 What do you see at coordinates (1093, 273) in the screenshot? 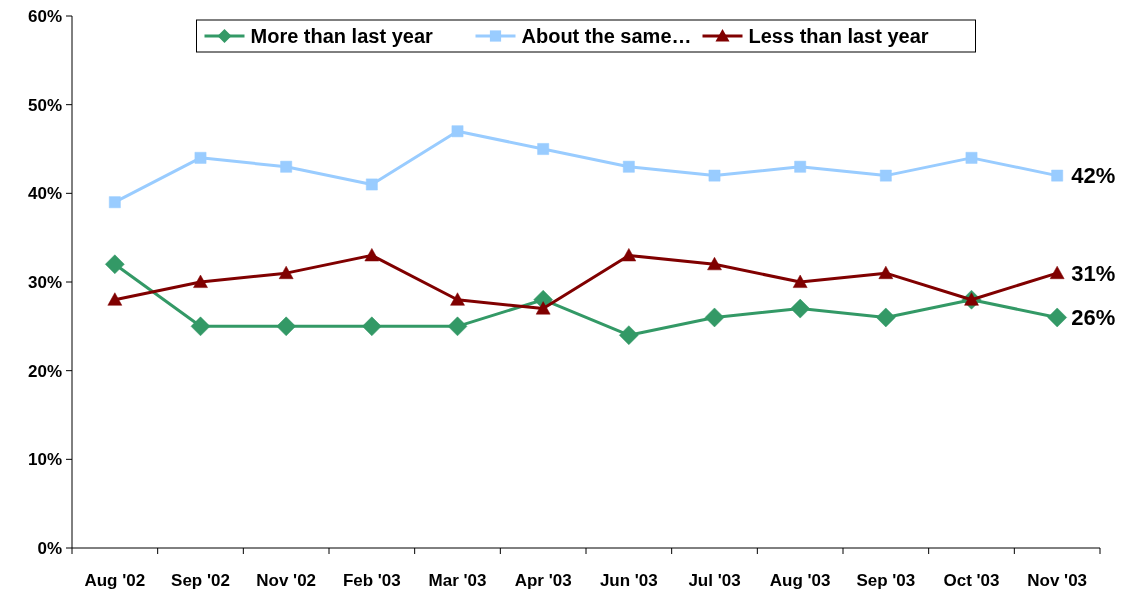
I see `data-label: 31%` at bounding box center [1093, 273].